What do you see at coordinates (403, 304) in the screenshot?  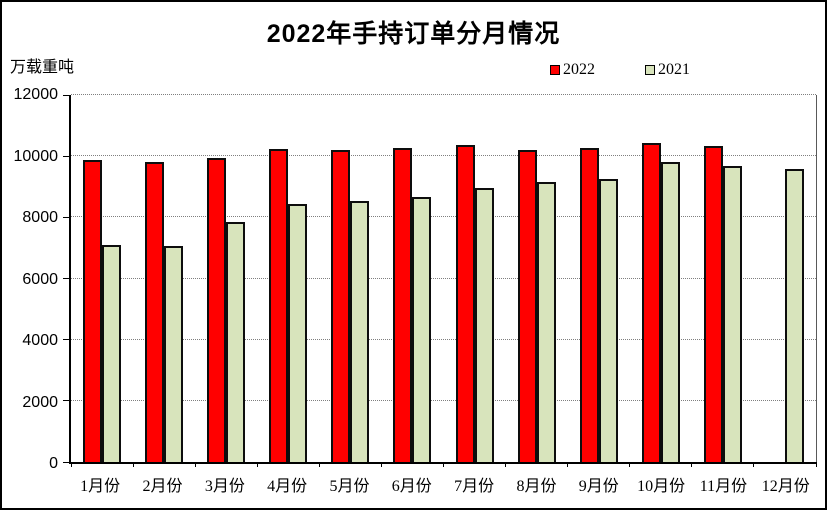 I see `bar-2022-6月份` at bounding box center [403, 304].